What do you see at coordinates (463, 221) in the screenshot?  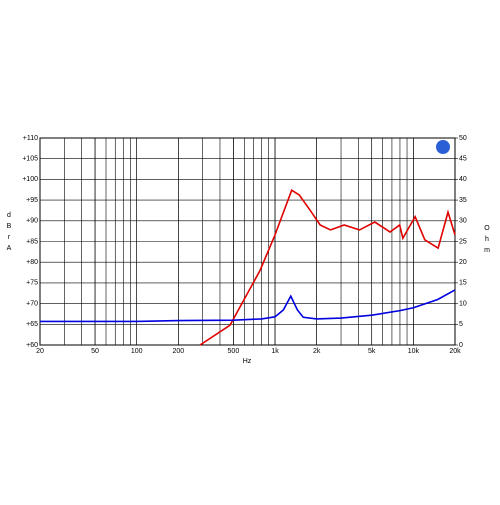 I see `y2-tick-label: 30` at bounding box center [463, 221].